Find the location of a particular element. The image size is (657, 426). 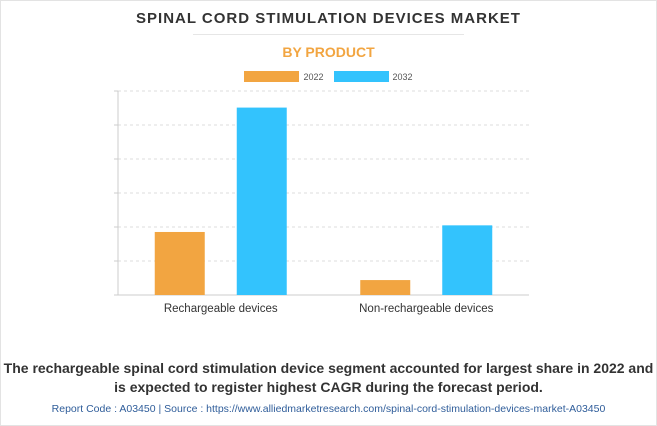

chart-subtitle: BY PRODUCT is located at coordinates (328, 52).